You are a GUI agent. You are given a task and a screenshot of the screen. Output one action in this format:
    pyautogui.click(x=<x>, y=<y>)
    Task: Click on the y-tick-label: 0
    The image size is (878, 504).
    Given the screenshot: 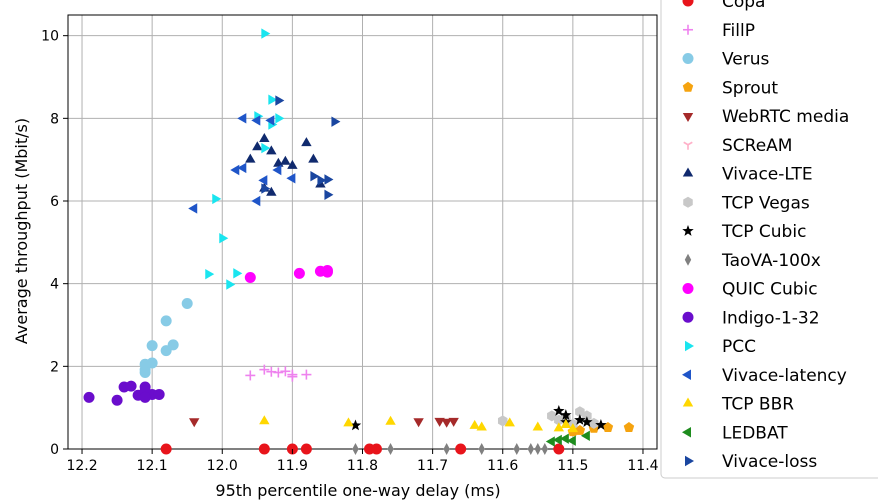 What is the action you would take?
    pyautogui.click(x=54, y=450)
    